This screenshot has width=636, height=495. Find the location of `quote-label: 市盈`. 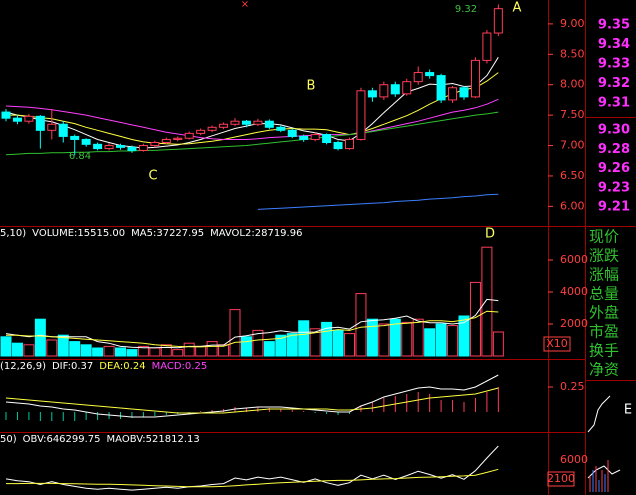

quote-label: 市盈 is located at coordinates (604, 332).